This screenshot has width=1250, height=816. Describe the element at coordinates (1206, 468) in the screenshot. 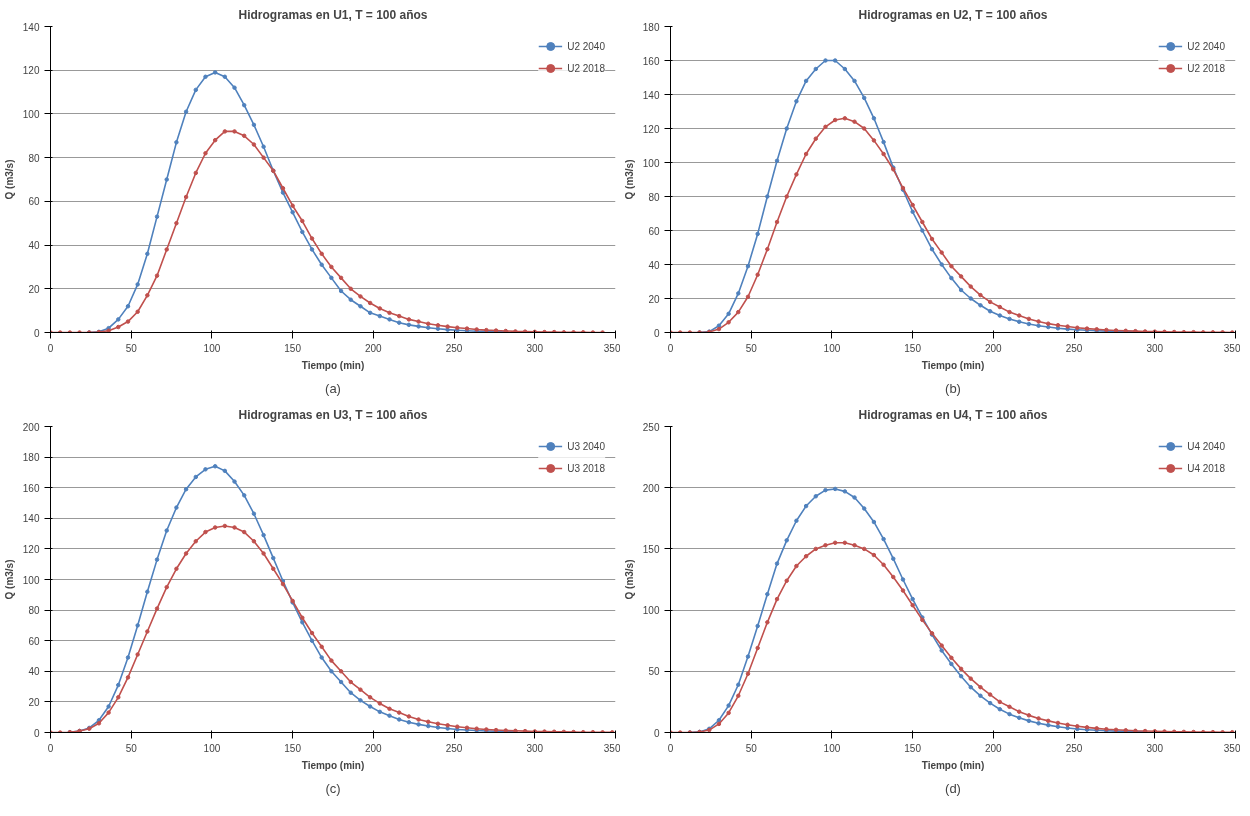

I see `legend-label: U4 2018` at that location.